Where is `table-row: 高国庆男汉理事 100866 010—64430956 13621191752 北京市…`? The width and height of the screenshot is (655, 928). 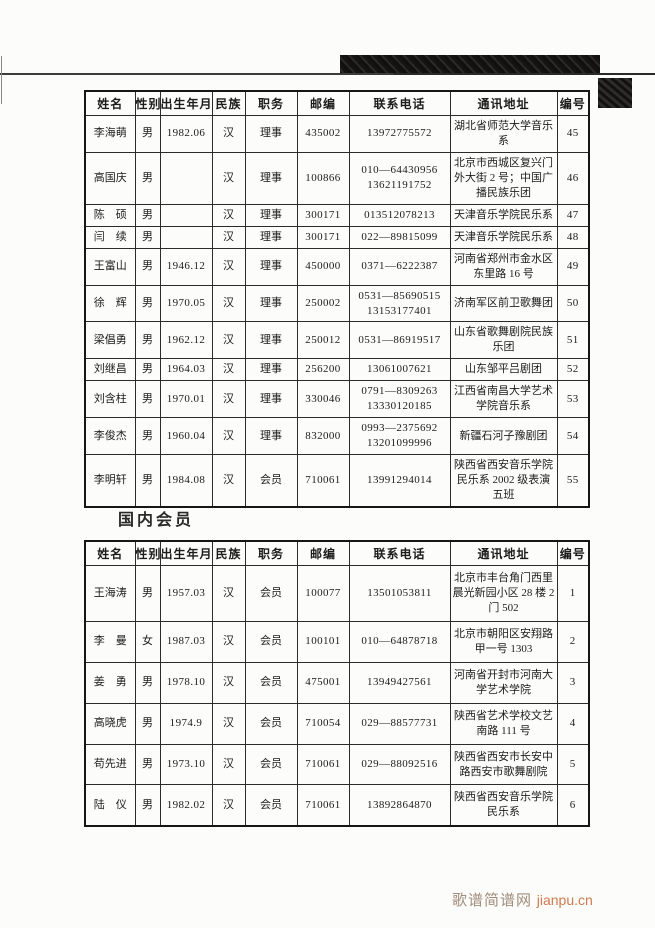
table-row: 高国庆男汉理事 100866 010—64430956 13621191752 北京市… is located at coordinates (337, 178).